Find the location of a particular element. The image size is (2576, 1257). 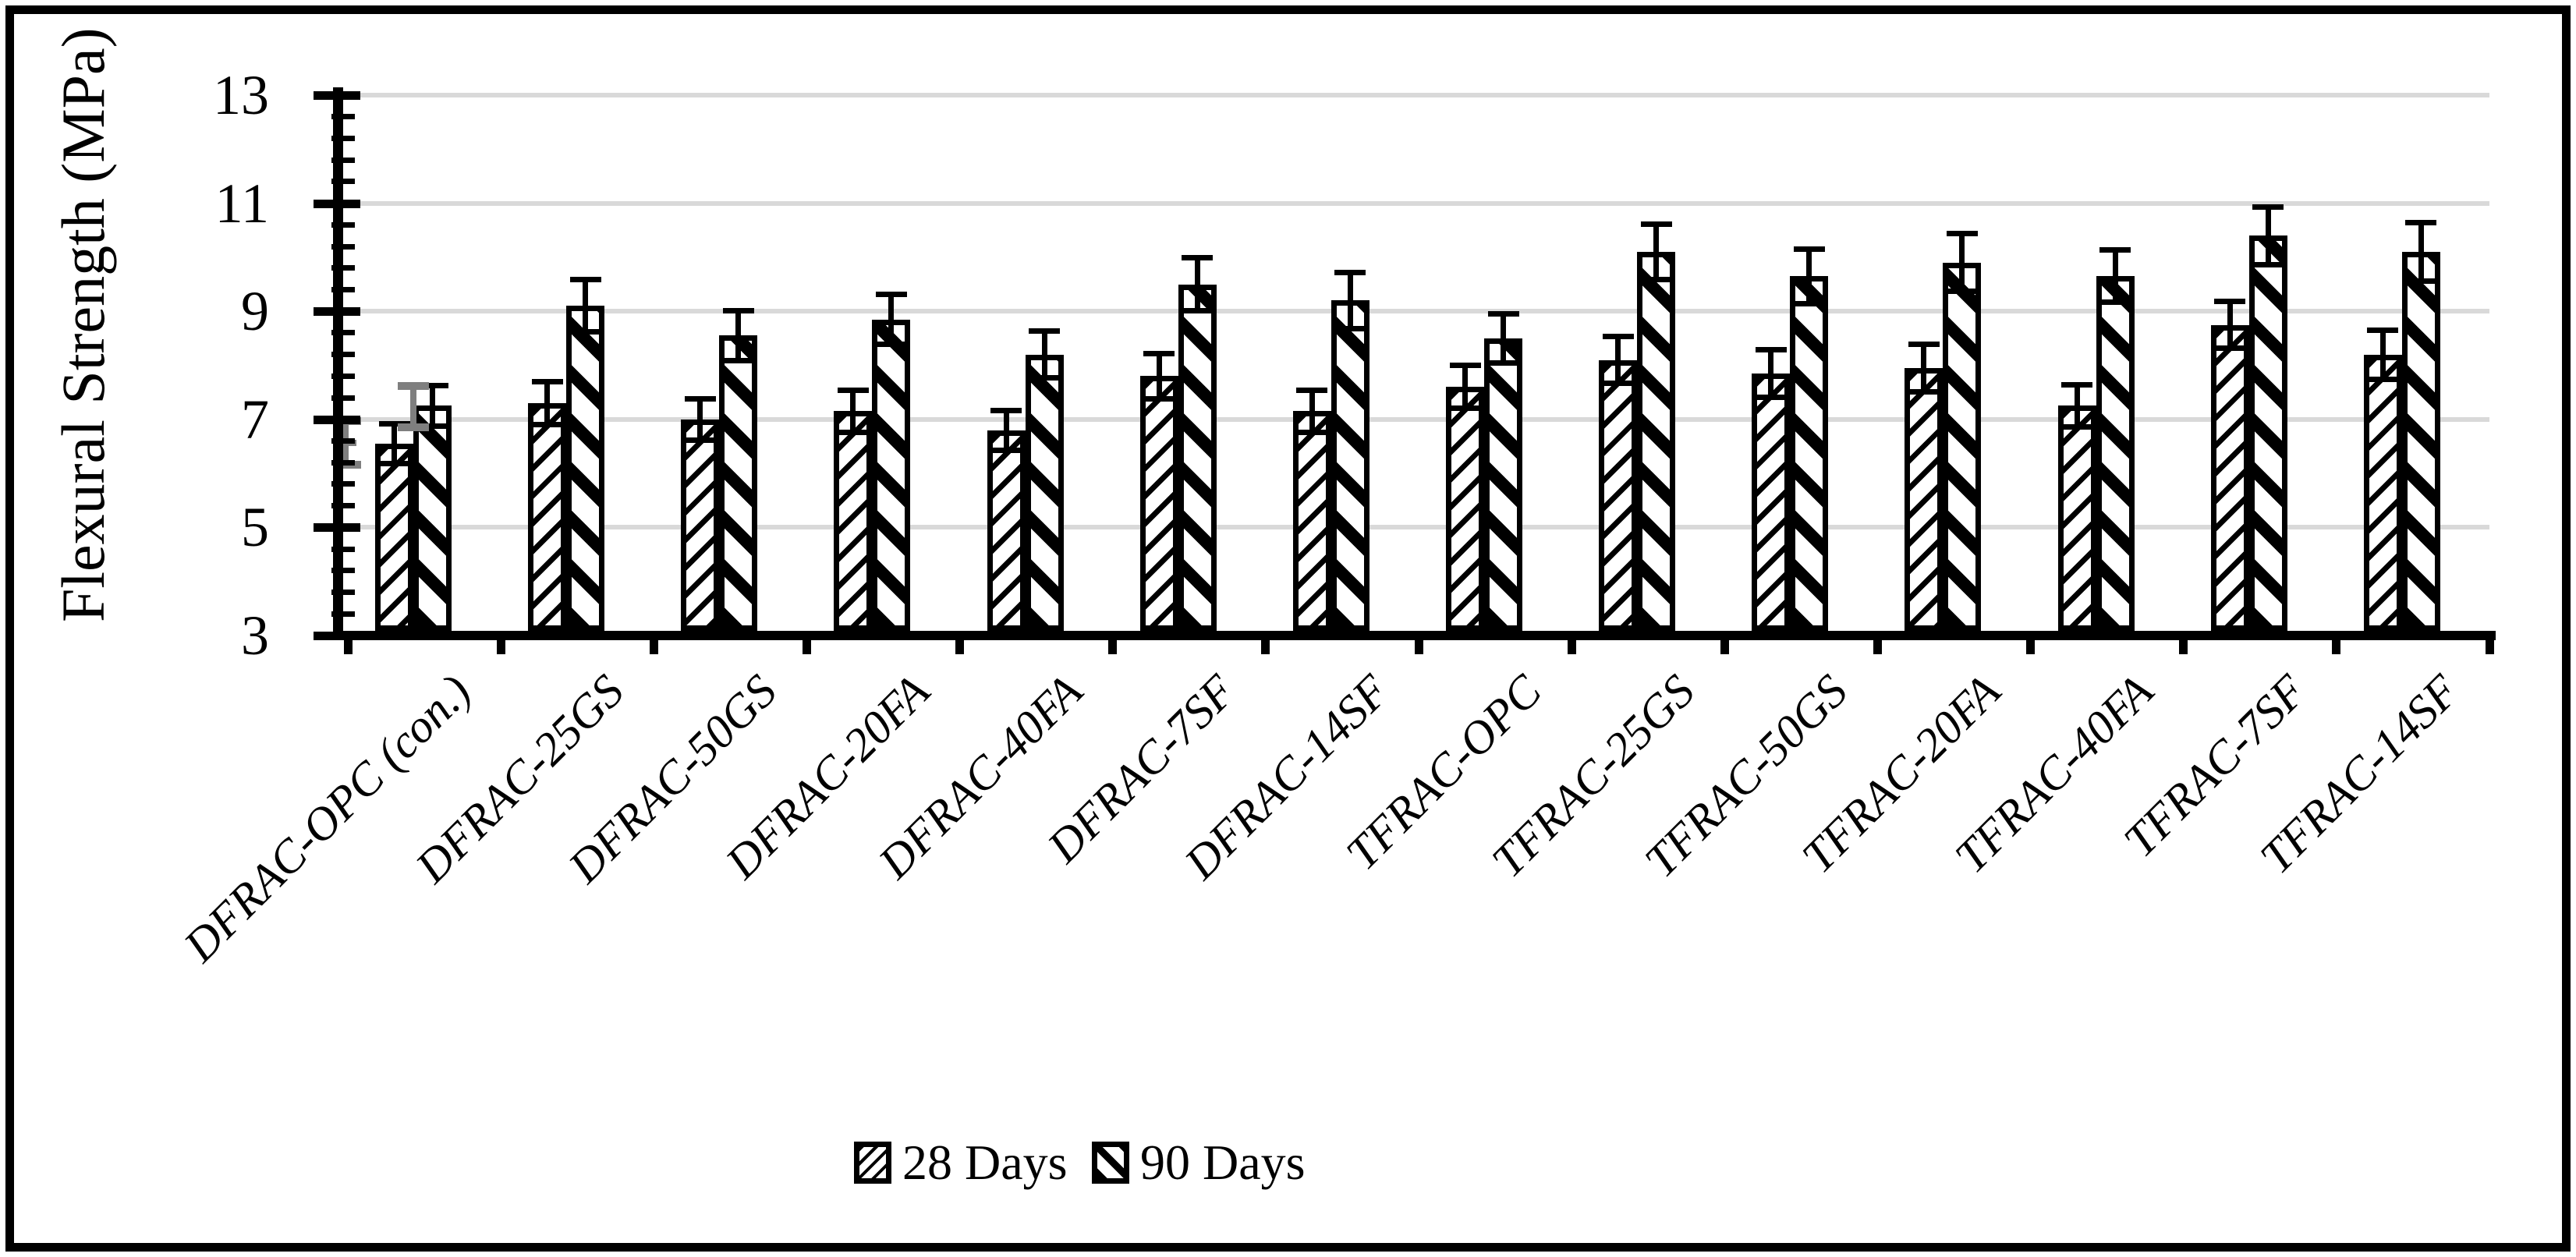

bar-90Days-DFRAC-20FA is located at coordinates (891, 475).